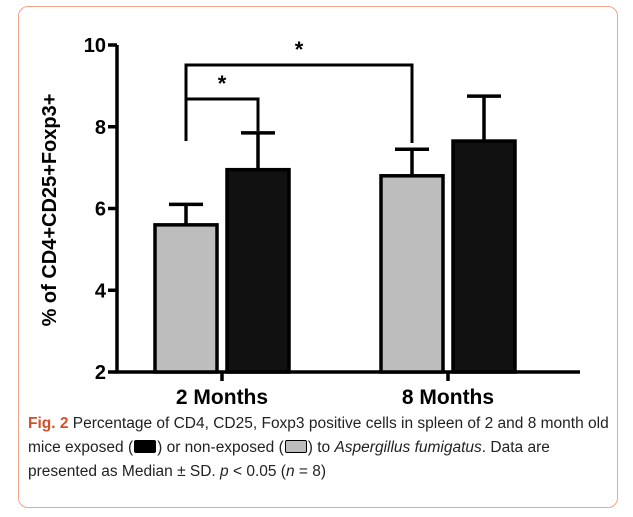  What do you see at coordinates (224, 471) in the screenshot?
I see `caption-p-symbol: p` at bounding box center [224, 471].